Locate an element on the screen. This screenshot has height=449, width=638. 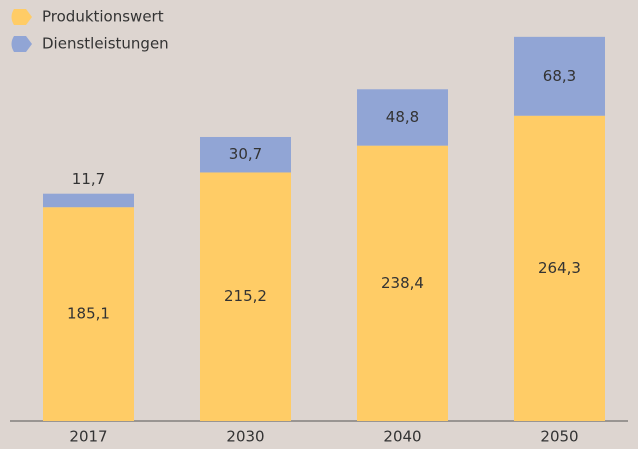
legend-label: Dienstleistungen is located at coordinates (105, 44).